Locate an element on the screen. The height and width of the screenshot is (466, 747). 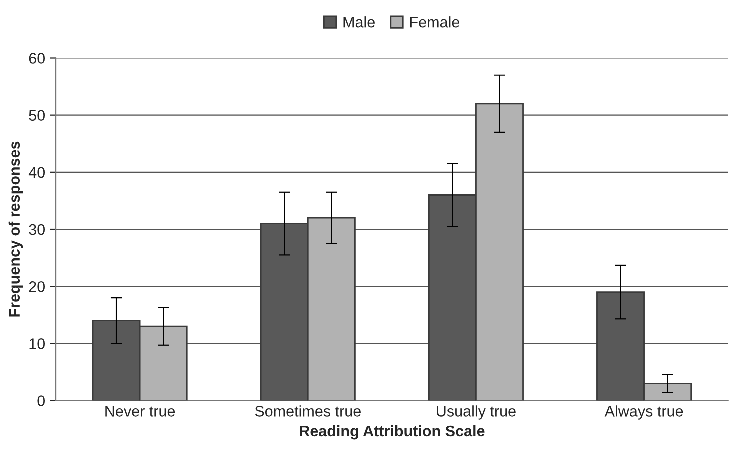
y-tick-label: 50 is located at coordinates (37, 116).